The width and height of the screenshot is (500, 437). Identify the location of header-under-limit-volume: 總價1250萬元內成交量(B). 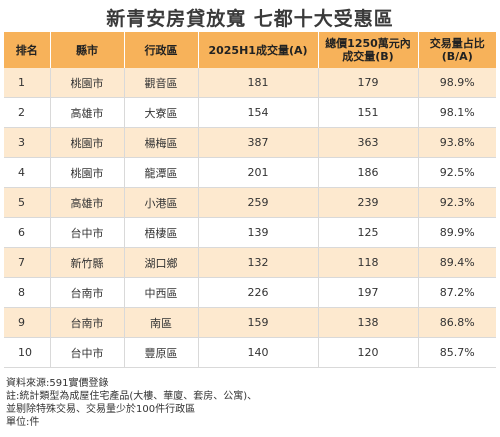
(368, 50).